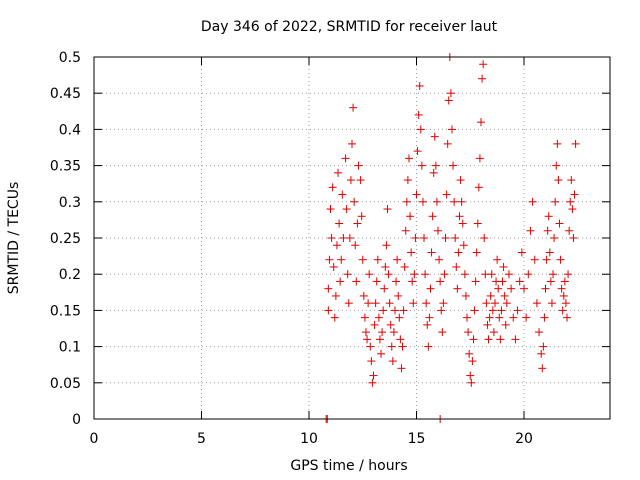 The height and width of the screenshot is (480, 640). Describe the element at coordinates (14, 238) in the screenshot. I see `y-axis-label: SRMTID / TECUs` at that location.